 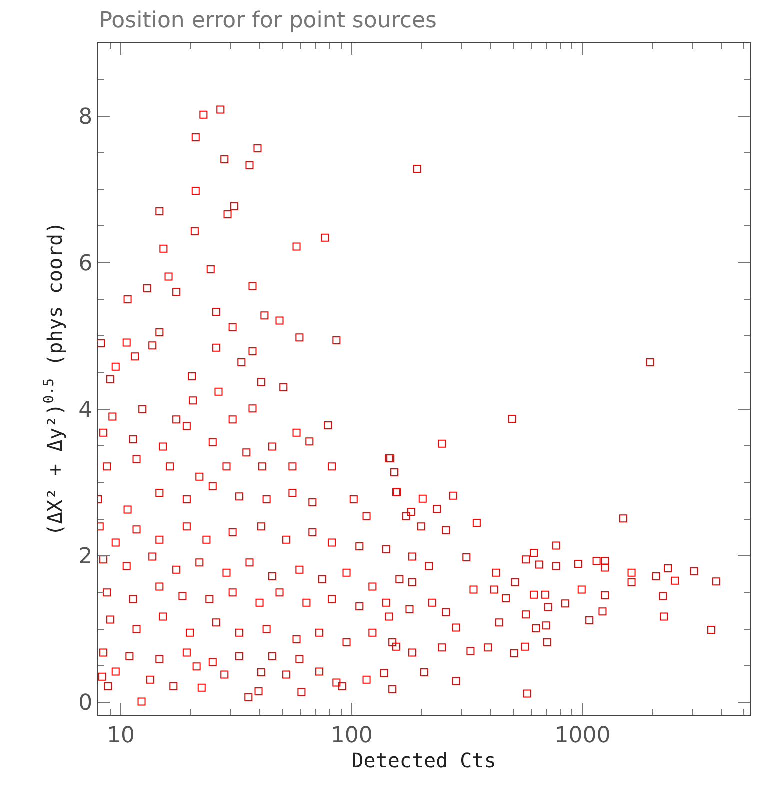 What do you see at coordinates (121, 735) in the screenshot?
I see `x-tick-label: 10` at bounding box center [121, 735].